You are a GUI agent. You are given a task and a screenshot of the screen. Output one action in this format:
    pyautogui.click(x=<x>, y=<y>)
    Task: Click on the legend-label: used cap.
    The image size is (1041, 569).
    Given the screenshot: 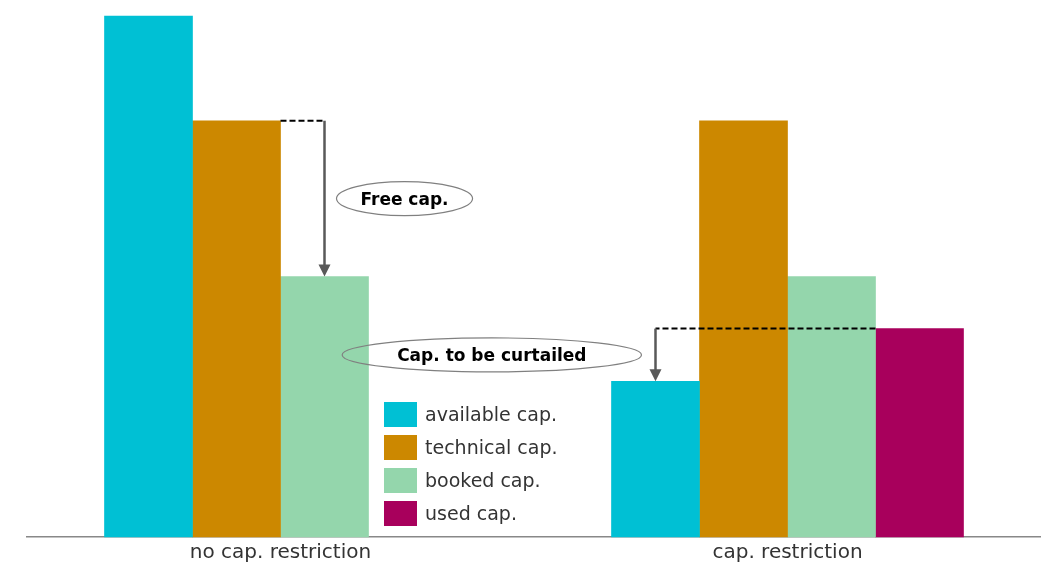 What is the action you would take?
    pyautogui.click(x=471, y=513)
    